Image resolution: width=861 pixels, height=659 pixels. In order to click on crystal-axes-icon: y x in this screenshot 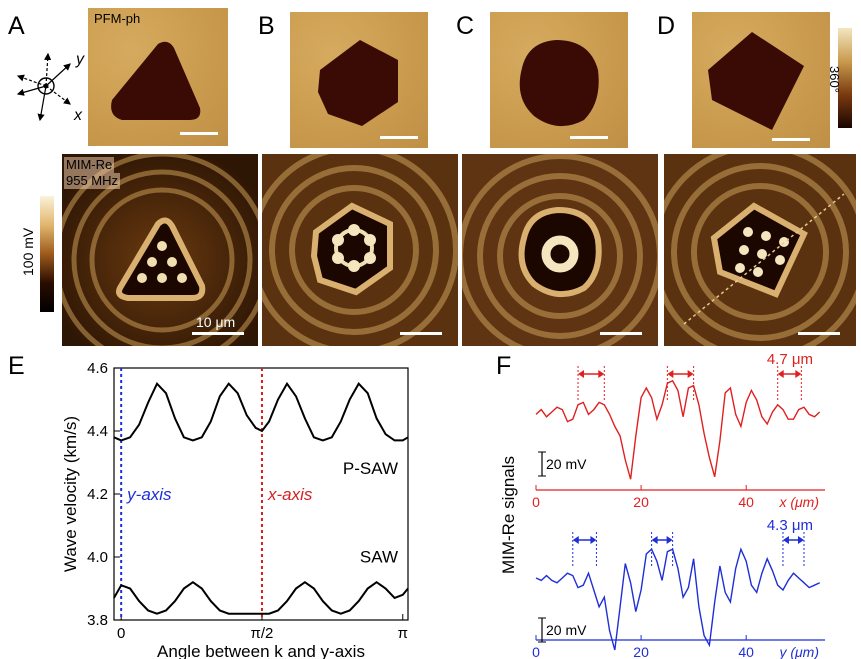, I will do `click(50, 87)`.